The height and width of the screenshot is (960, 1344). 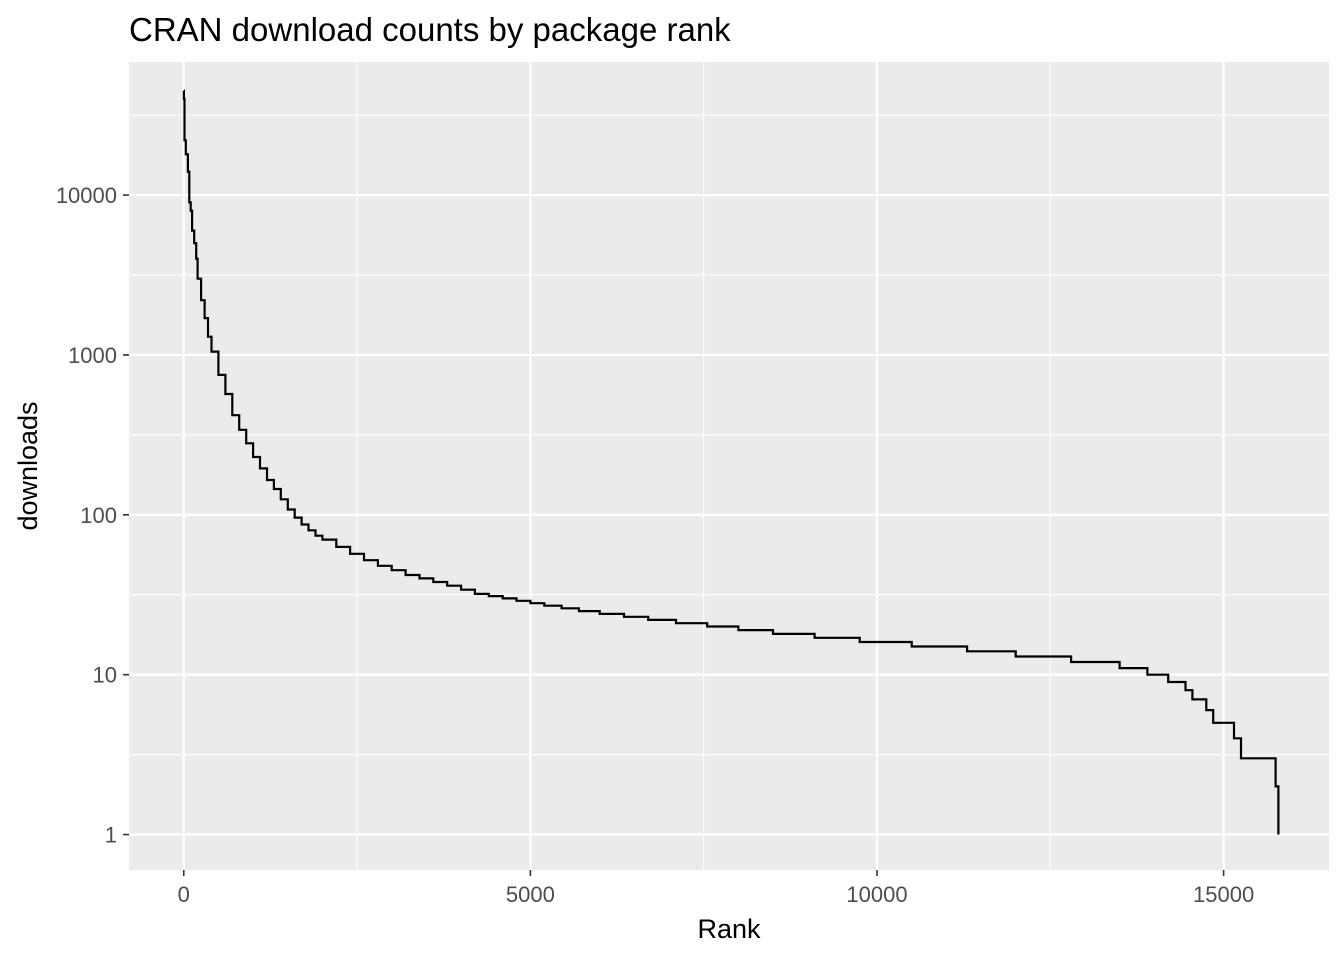 I want to click on y-tick-label: 10, so click(x=105, y=675).